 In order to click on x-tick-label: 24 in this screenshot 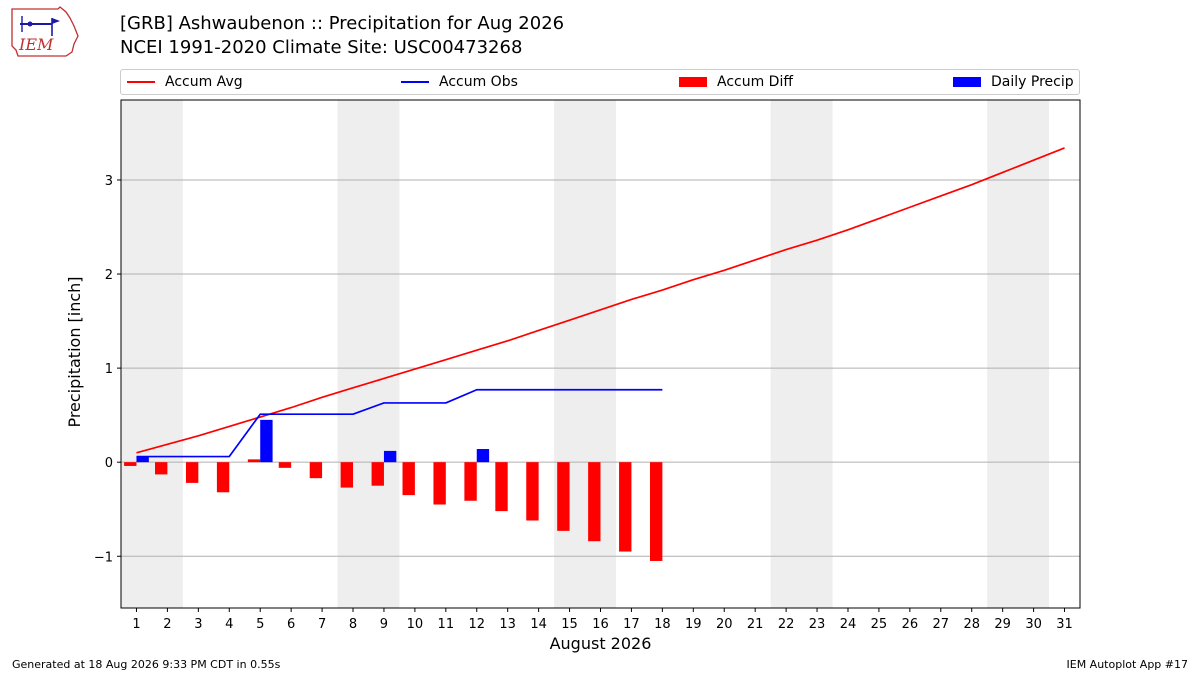, I will do `click(848, 624)`.